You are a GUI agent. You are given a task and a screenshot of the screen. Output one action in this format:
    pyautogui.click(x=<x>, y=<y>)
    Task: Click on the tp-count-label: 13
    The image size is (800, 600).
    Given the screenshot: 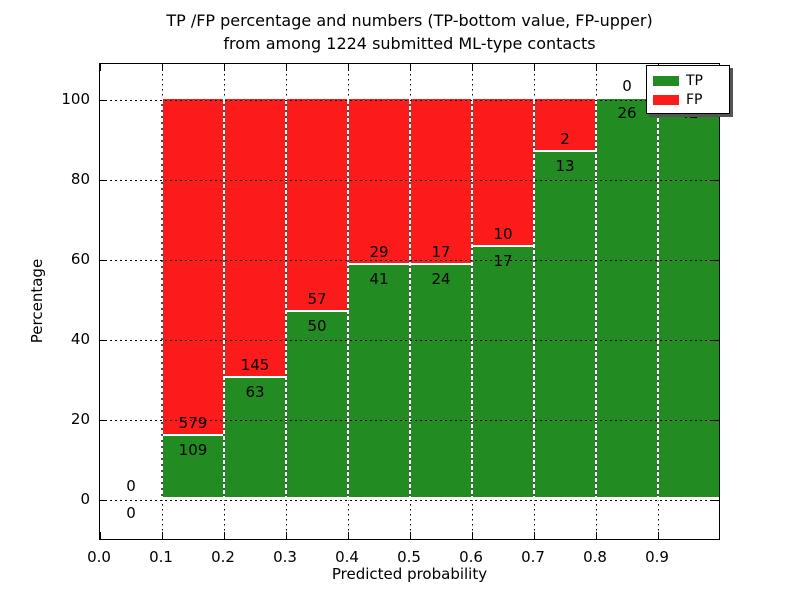 What is the action you would take?
    pyautogui.click(x=565, y=166)
    